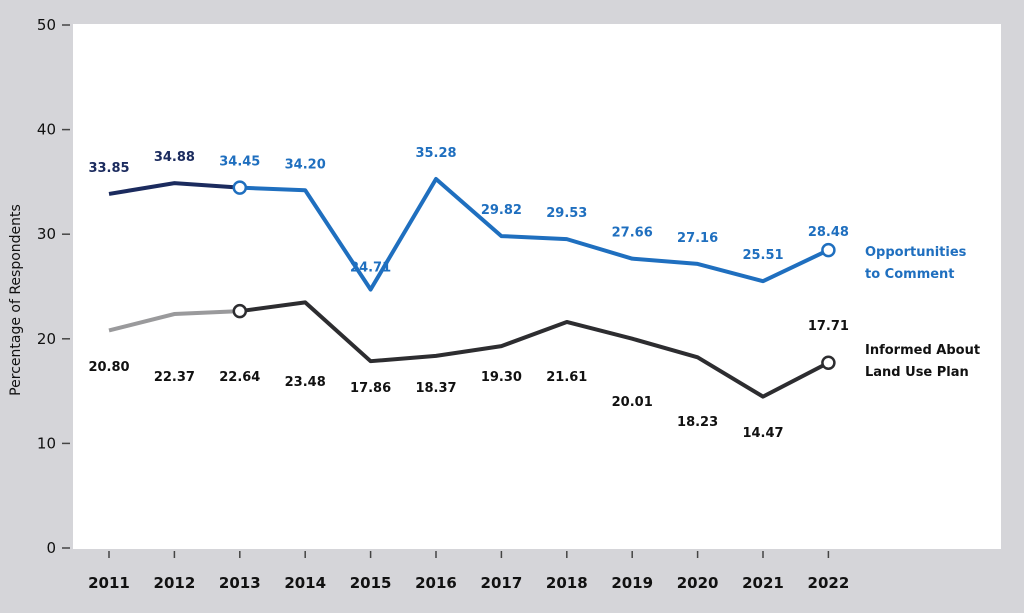 This screenshot has height=613, width=1024. What do you see at coordinates (370, 268) in the screenshot?
I see `data-label: 24.71` at bounding box center [370, 268].